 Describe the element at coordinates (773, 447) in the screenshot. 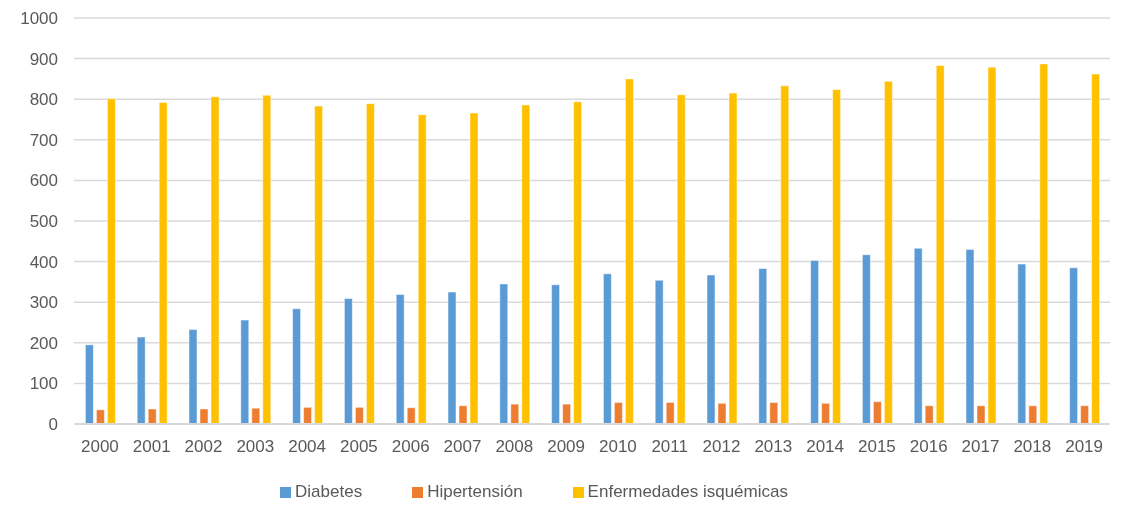

I see `x-tick-label: 2013` at that location.